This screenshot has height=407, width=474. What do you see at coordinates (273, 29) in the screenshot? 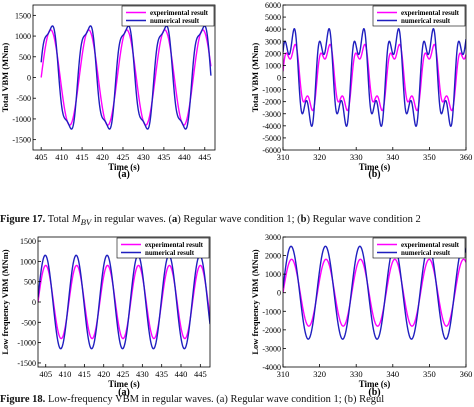
I see `y-tick-label: 4000` at bounding box center [273, 29].